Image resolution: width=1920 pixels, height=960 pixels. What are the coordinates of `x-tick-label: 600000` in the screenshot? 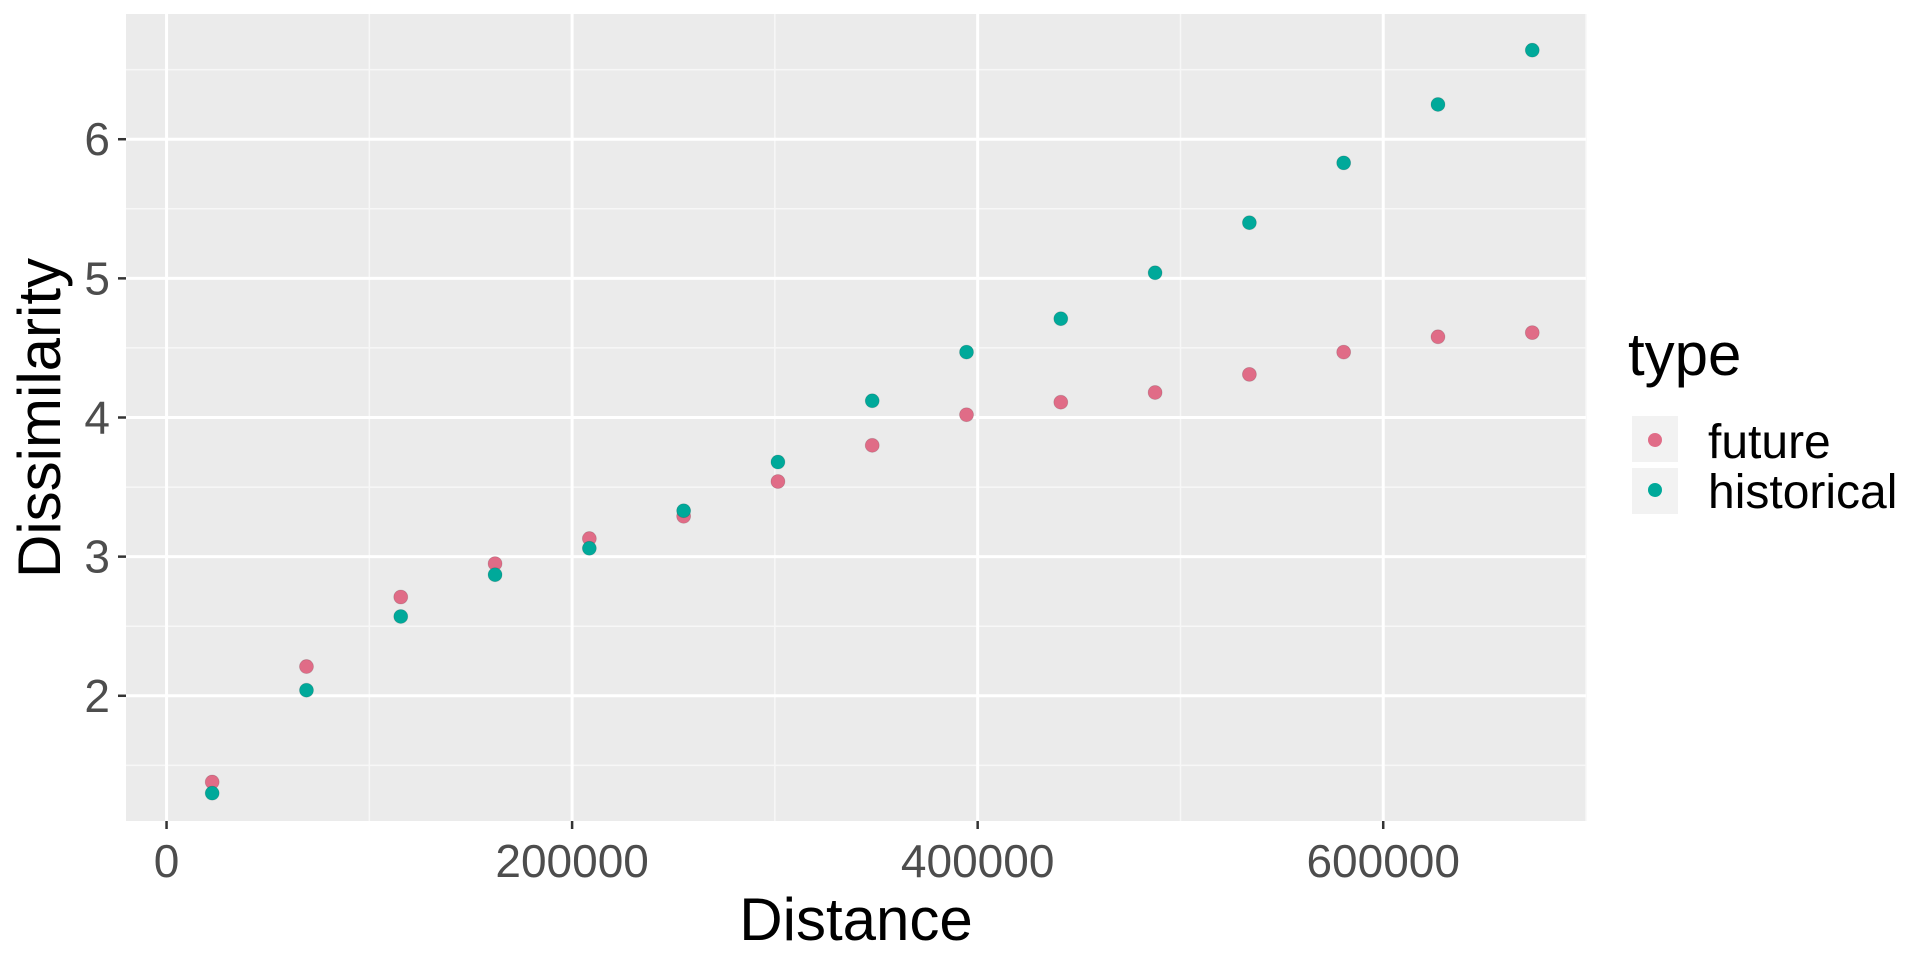 It's located at (1383, 861).